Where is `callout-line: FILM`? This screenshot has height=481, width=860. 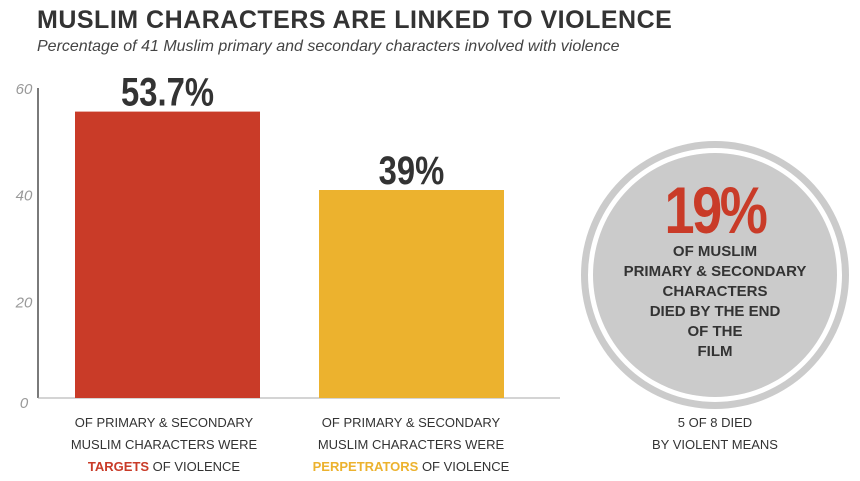 callout-line: FILM is located at coordinates (715, 351).